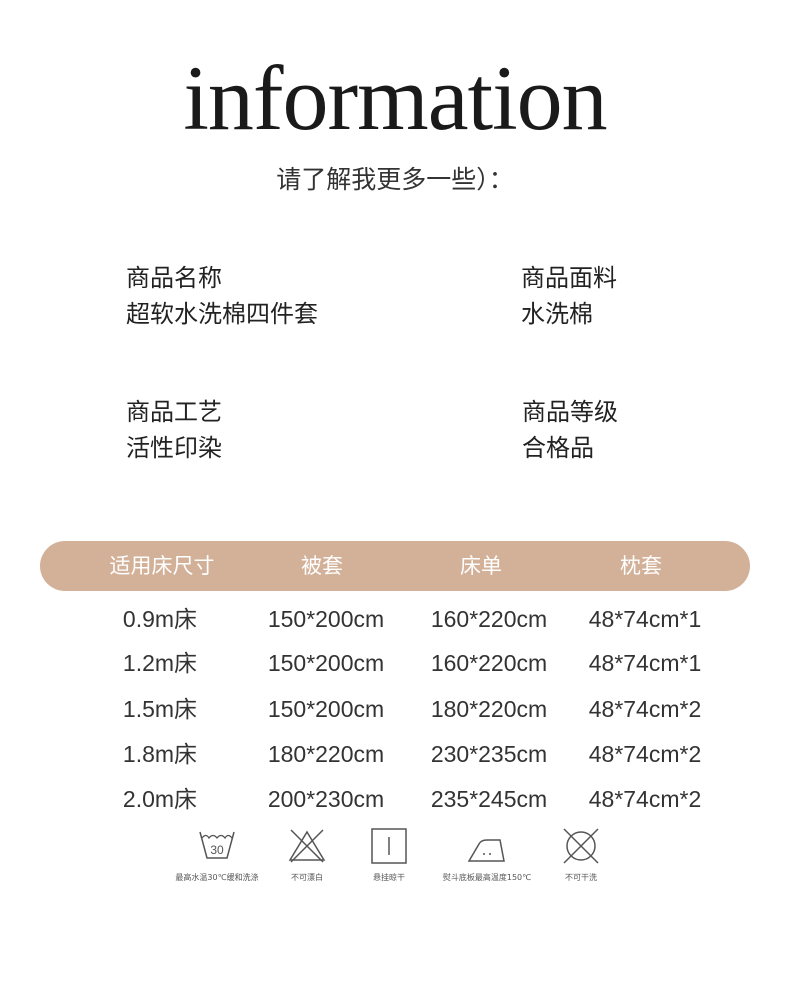  What do you see at coordinates (160, 754) in the screenshot?
I see `bed-size-cell: 1.8m床` at bounding box center [160, 754].